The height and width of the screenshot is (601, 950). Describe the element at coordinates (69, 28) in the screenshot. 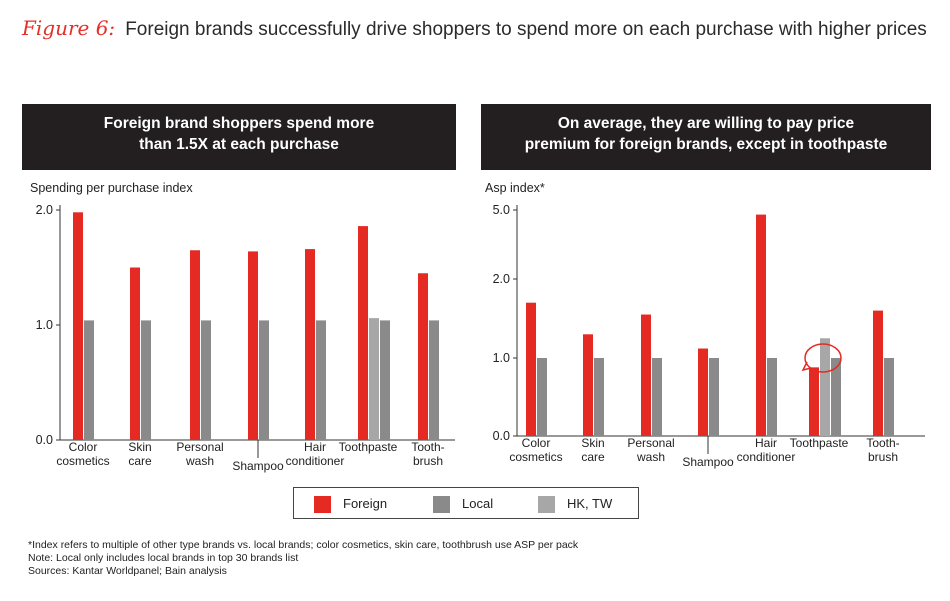

I see `figure-label: Figure 6:` at that location.